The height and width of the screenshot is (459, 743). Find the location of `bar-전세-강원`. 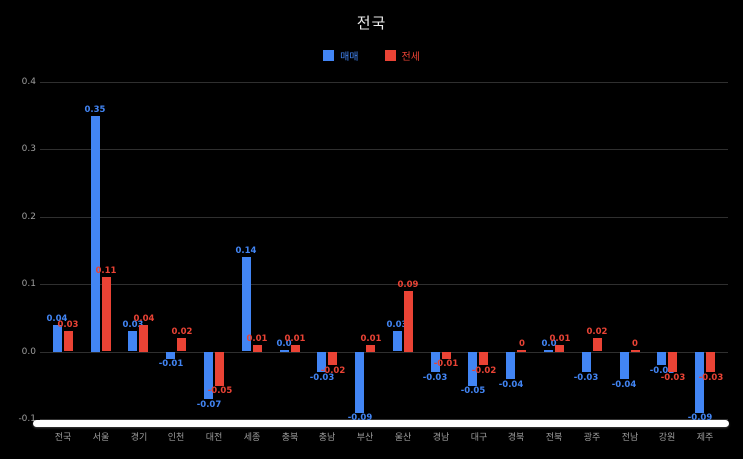

bar-전세-강원 is located at coordinates (672, 362).